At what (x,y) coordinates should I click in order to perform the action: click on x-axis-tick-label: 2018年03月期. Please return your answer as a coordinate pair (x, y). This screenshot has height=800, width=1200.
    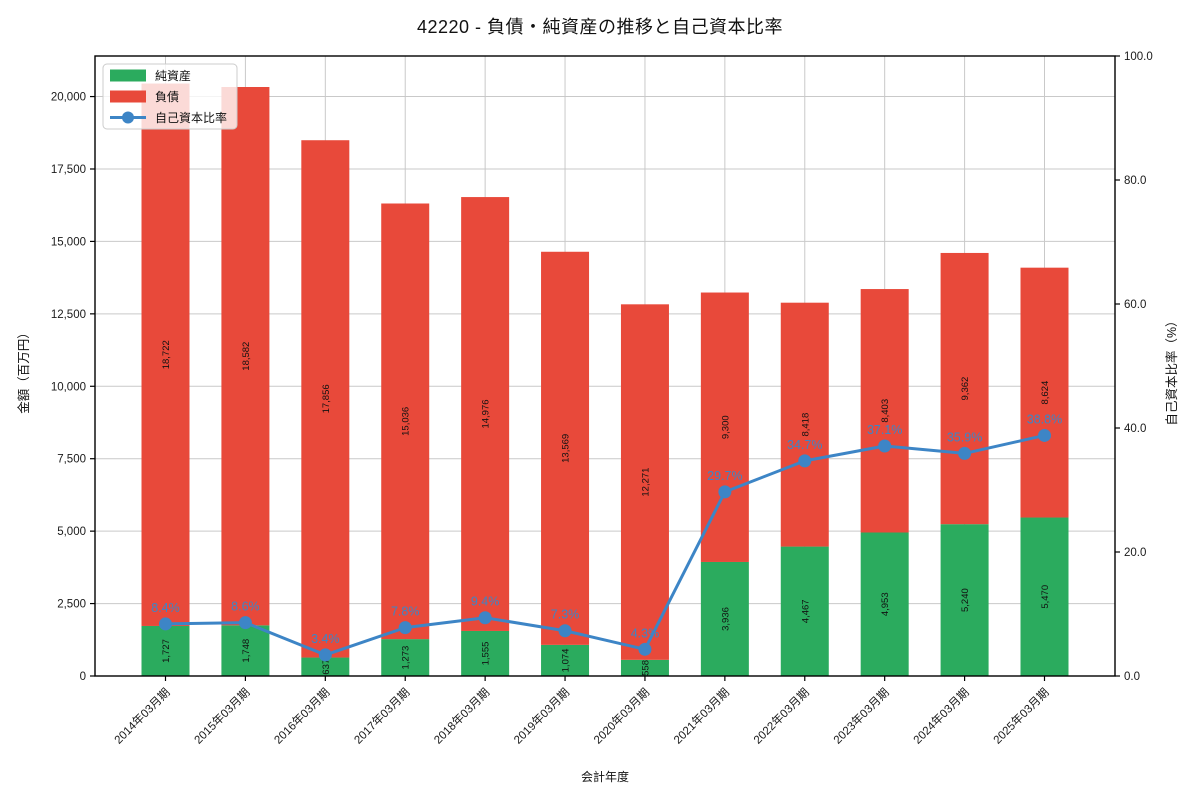
    Looking at the image, I should click on (461, 715).